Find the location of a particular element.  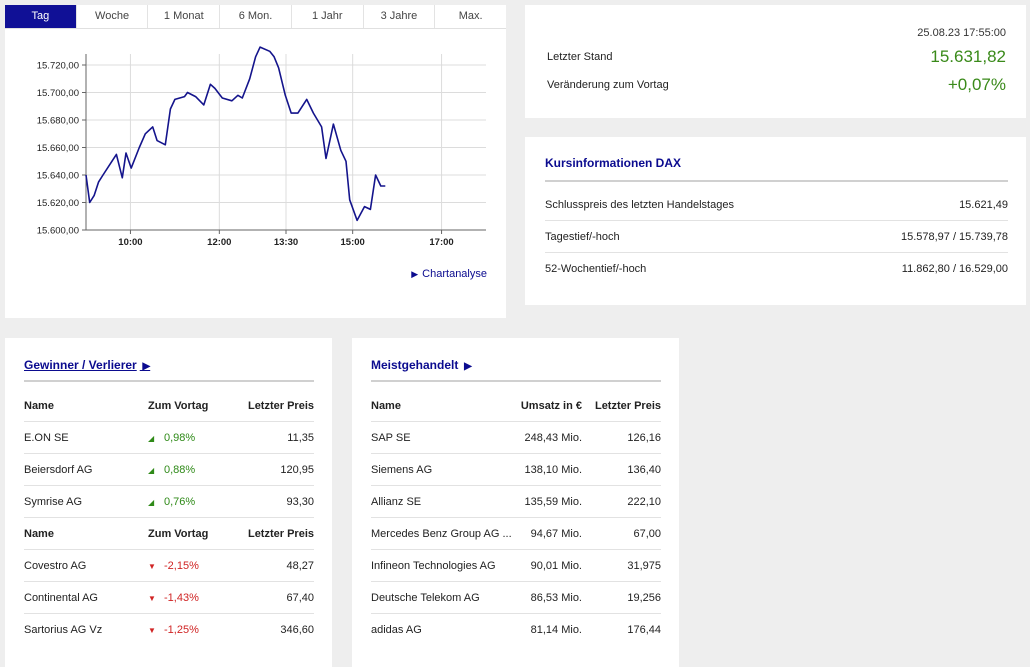

x-tick-label: 10:00 is located at coordinates (130, 242).